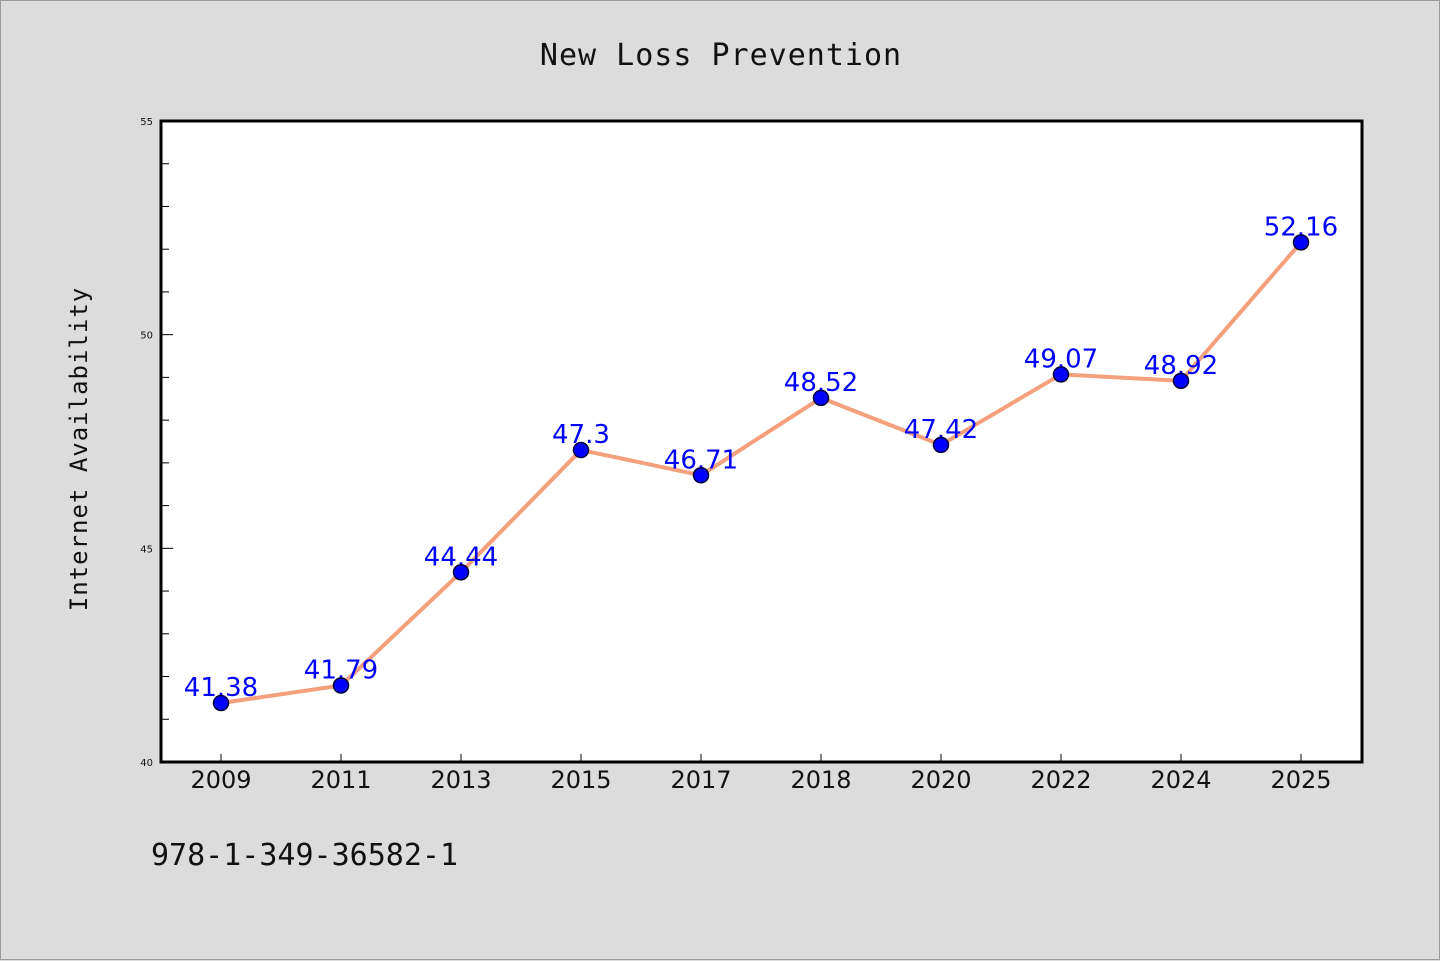  I want to click on x-tick-label: 2009, so click(220, 780).